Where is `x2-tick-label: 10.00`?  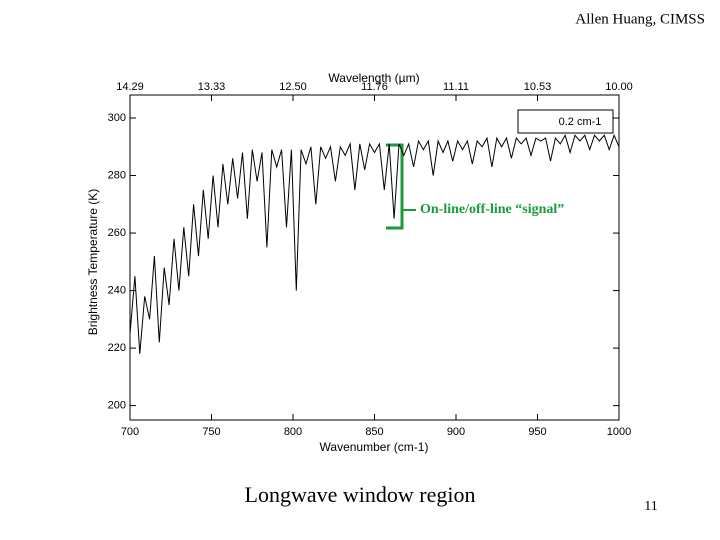
x2-tick-label: 10.00 is located at coordinates (619, 87).